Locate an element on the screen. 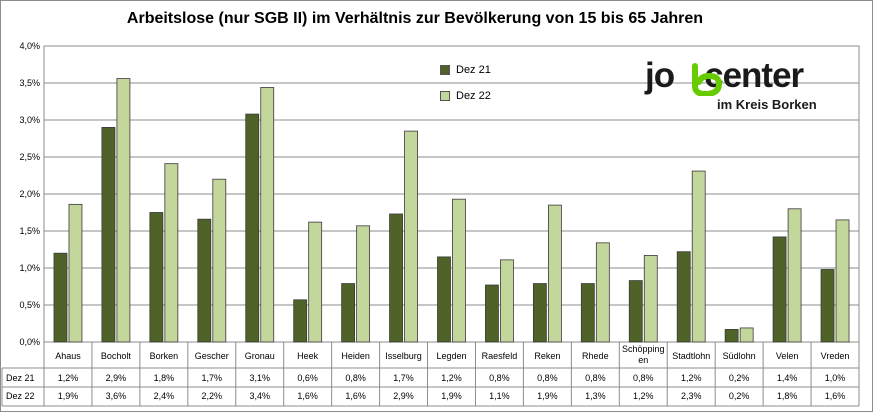 The image size is (873, 412). category-label: Rhede is located at coordinates (595, 356).